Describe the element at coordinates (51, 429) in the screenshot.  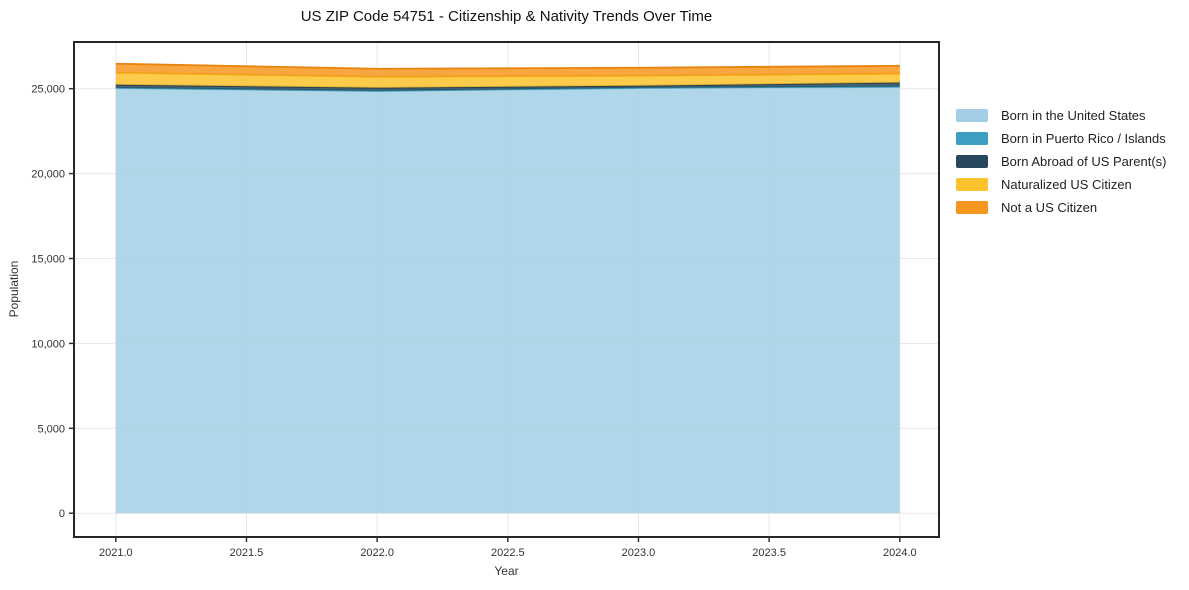
I see `y-tick-label: 5,000` at that location.